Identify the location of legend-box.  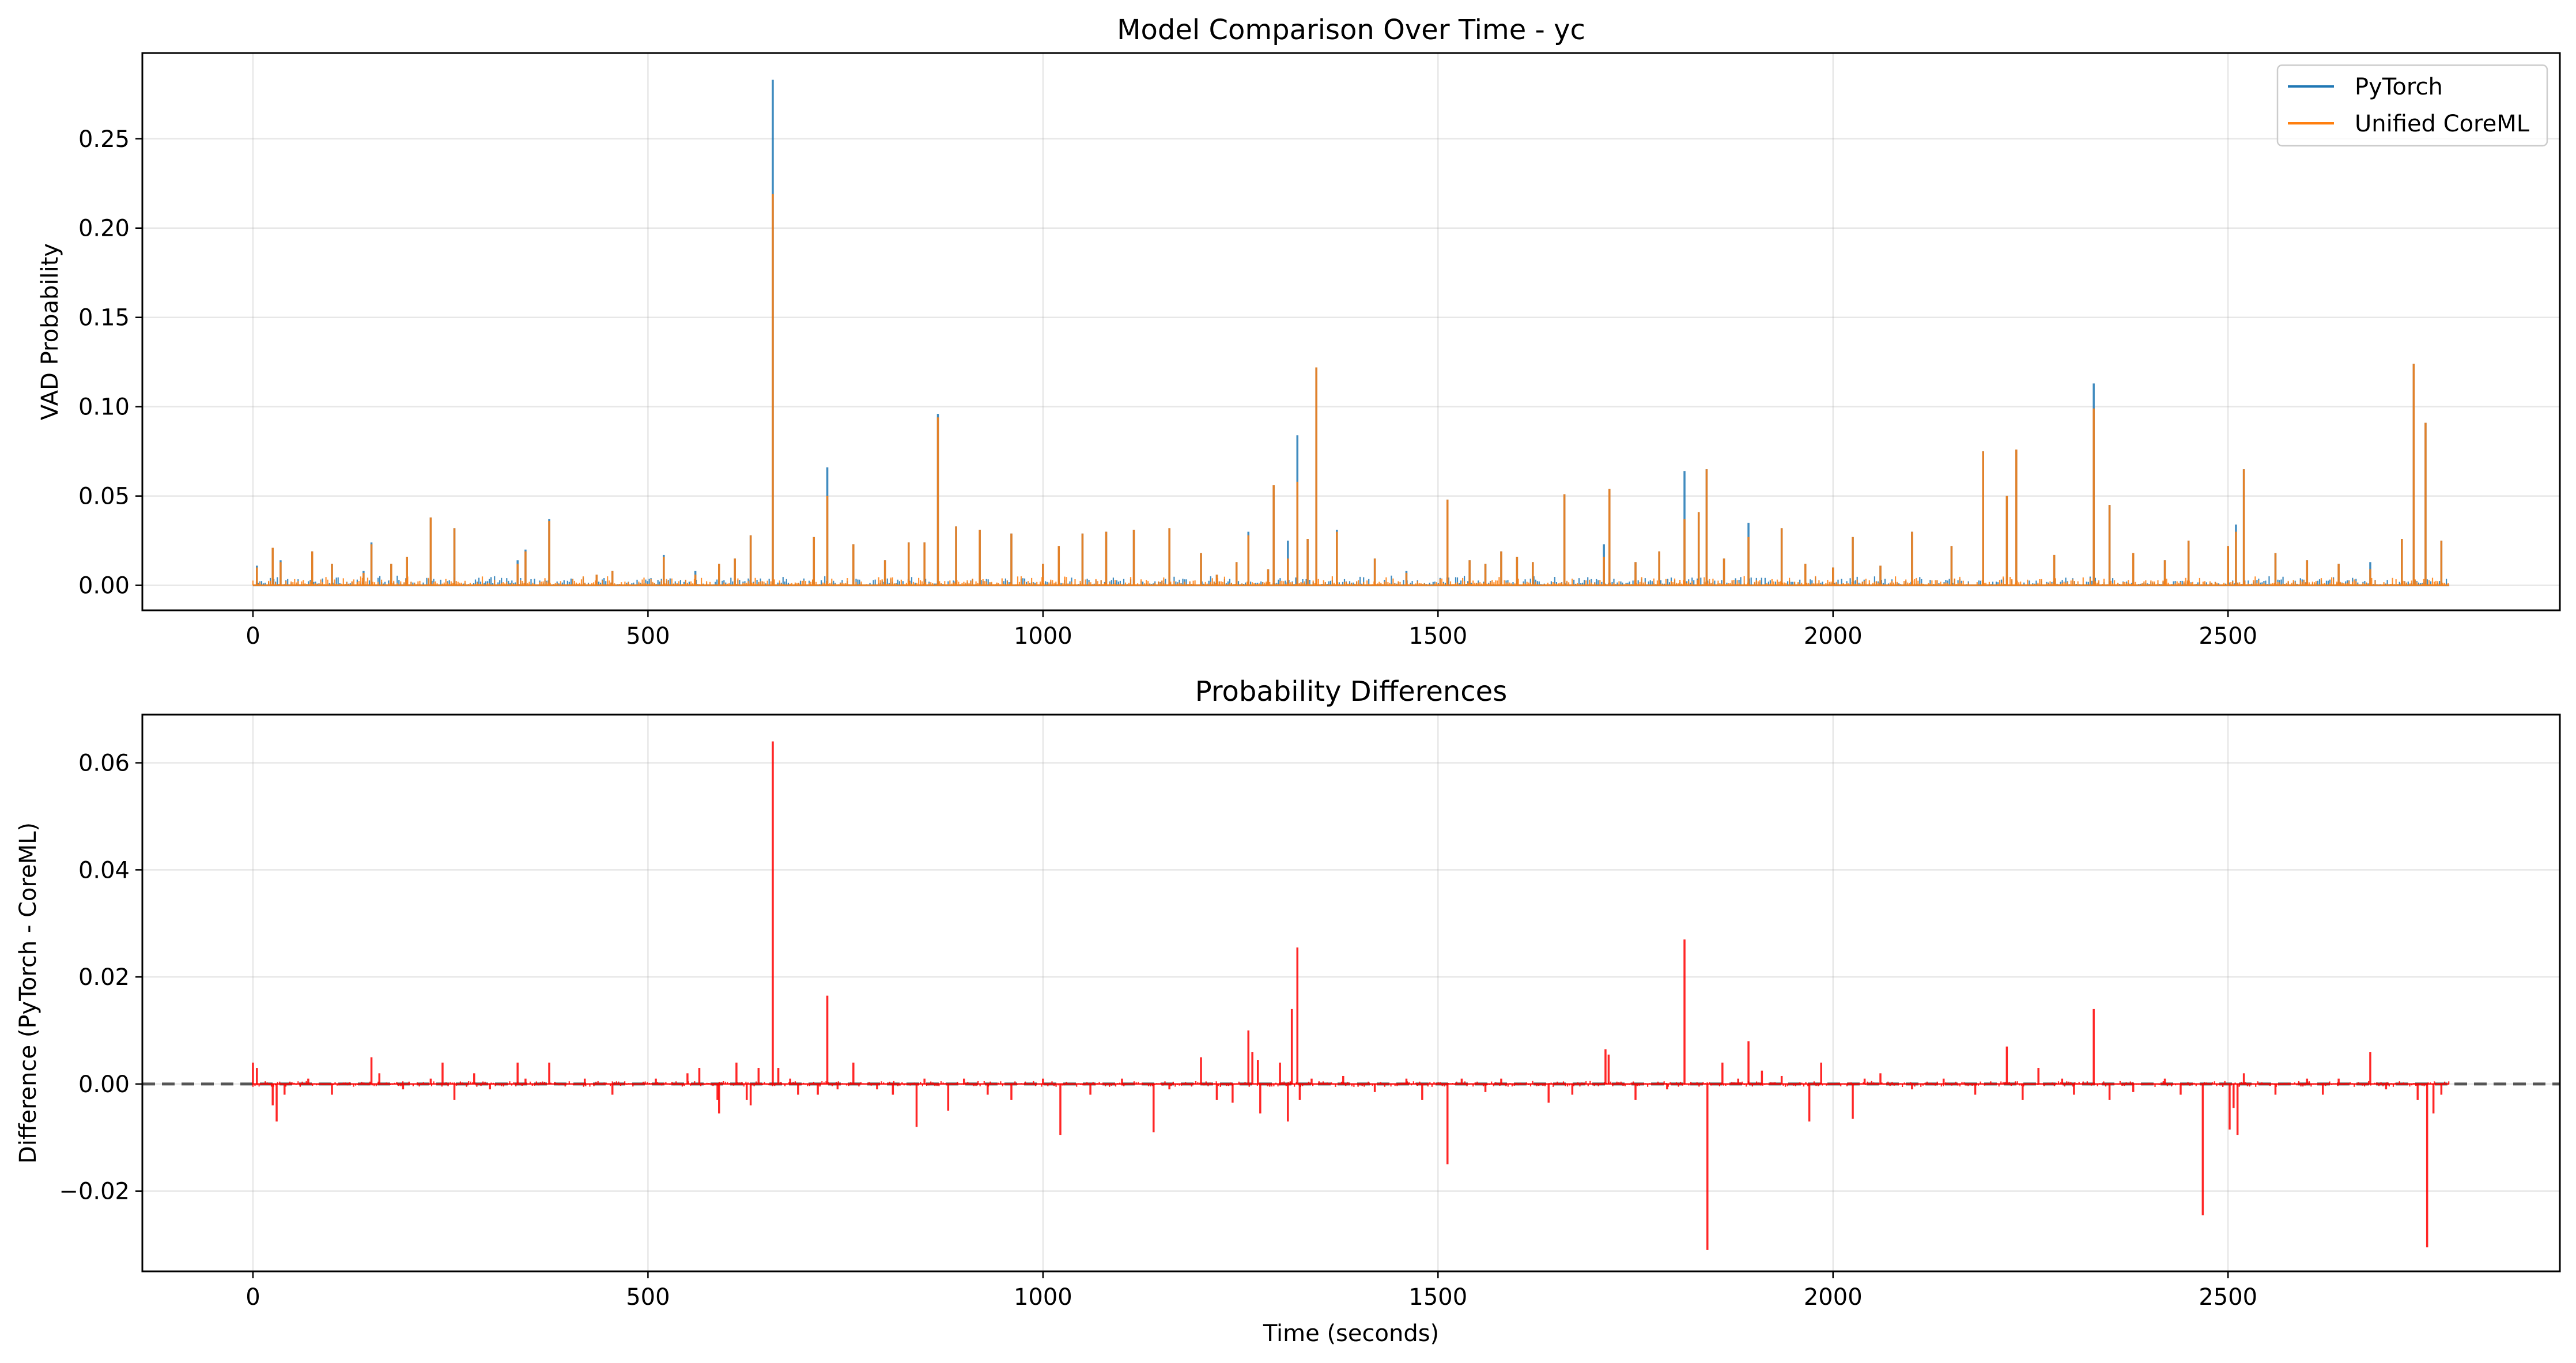
(2412, 105).